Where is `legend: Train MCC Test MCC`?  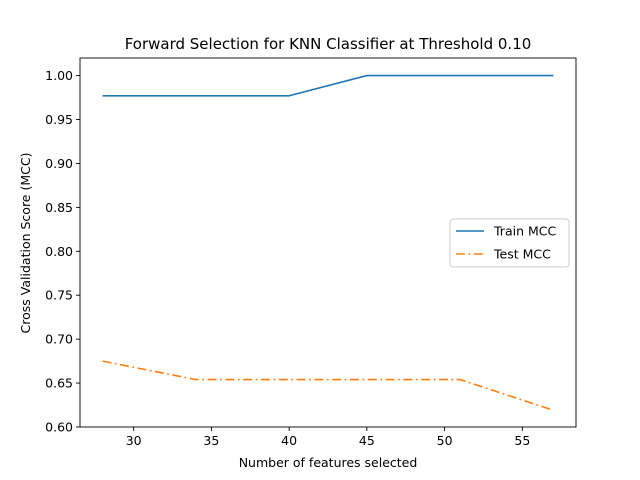 legend: Train MCC Test MCC is located at coordinates (509, 243).